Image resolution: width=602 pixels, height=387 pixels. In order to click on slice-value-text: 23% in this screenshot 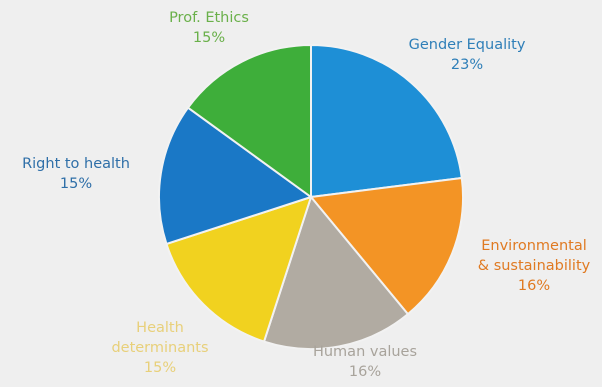, I will do `click(467, 65)`.